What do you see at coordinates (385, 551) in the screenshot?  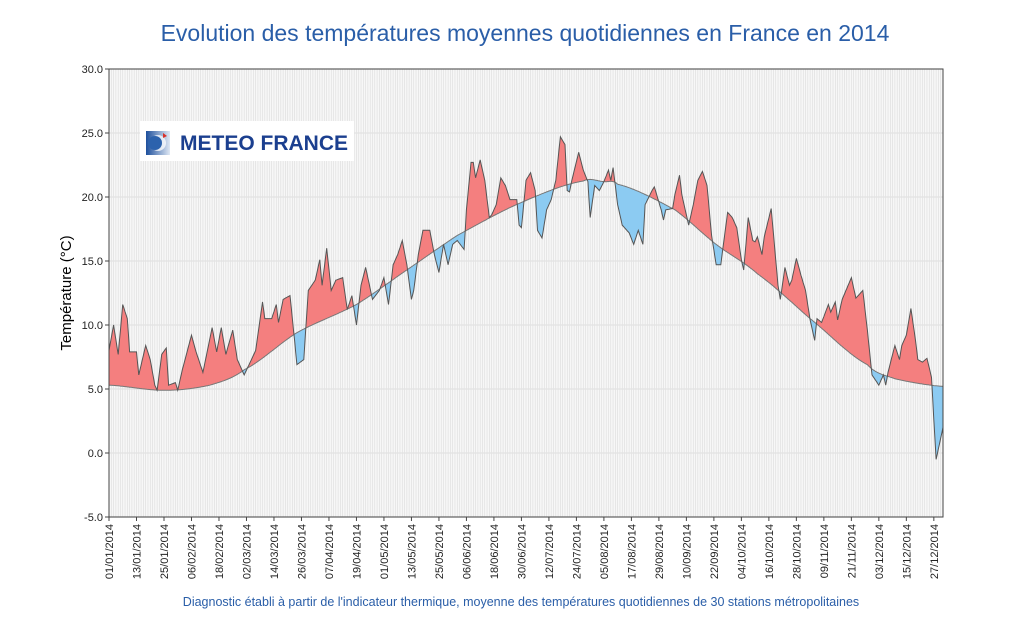 I see `x-tick-label: 01/05/2014` at bounding box center [385, 551].